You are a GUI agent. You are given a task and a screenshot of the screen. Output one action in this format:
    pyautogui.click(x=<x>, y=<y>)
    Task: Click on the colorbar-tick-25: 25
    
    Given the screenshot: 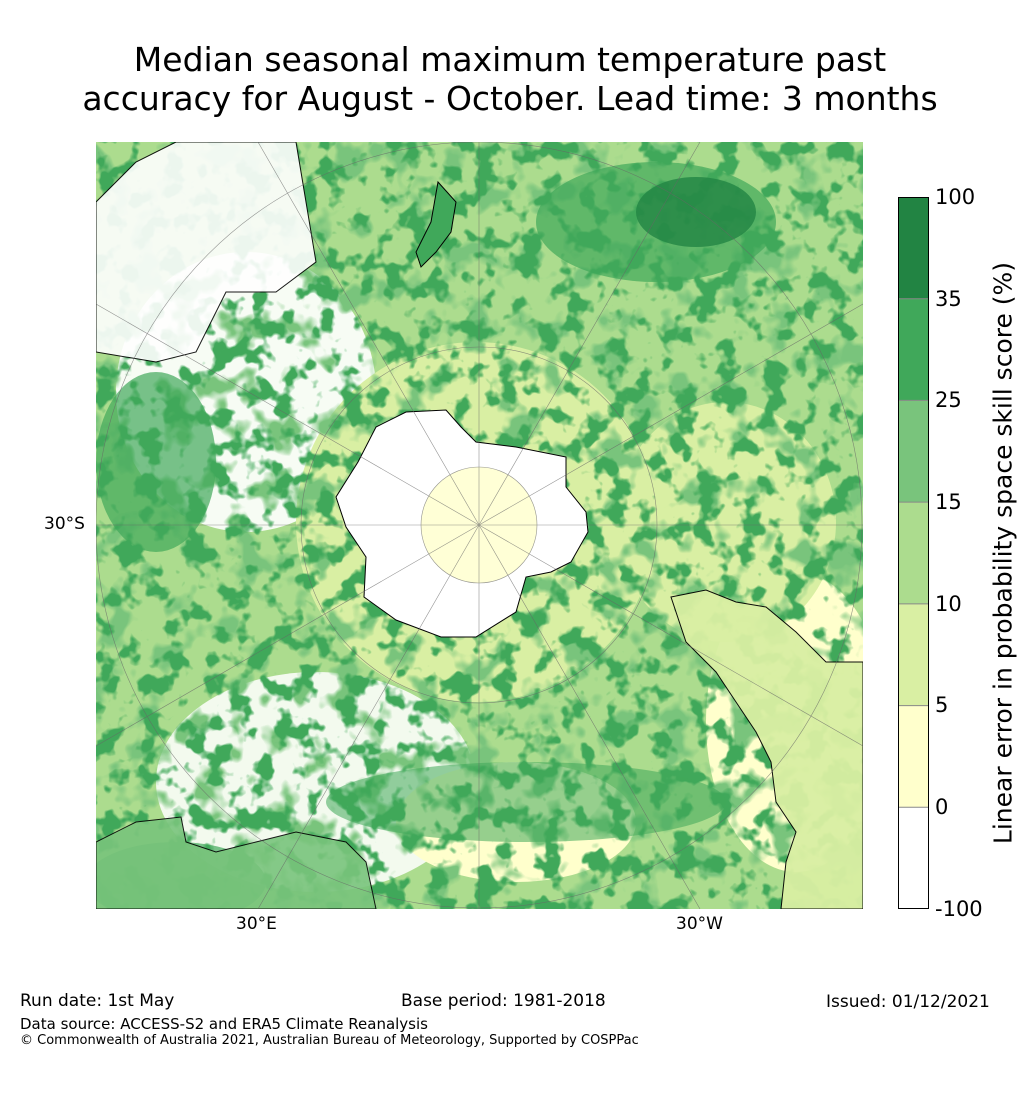 What is the action you would take?
    pyautogui.click(x=948, y=400)
    